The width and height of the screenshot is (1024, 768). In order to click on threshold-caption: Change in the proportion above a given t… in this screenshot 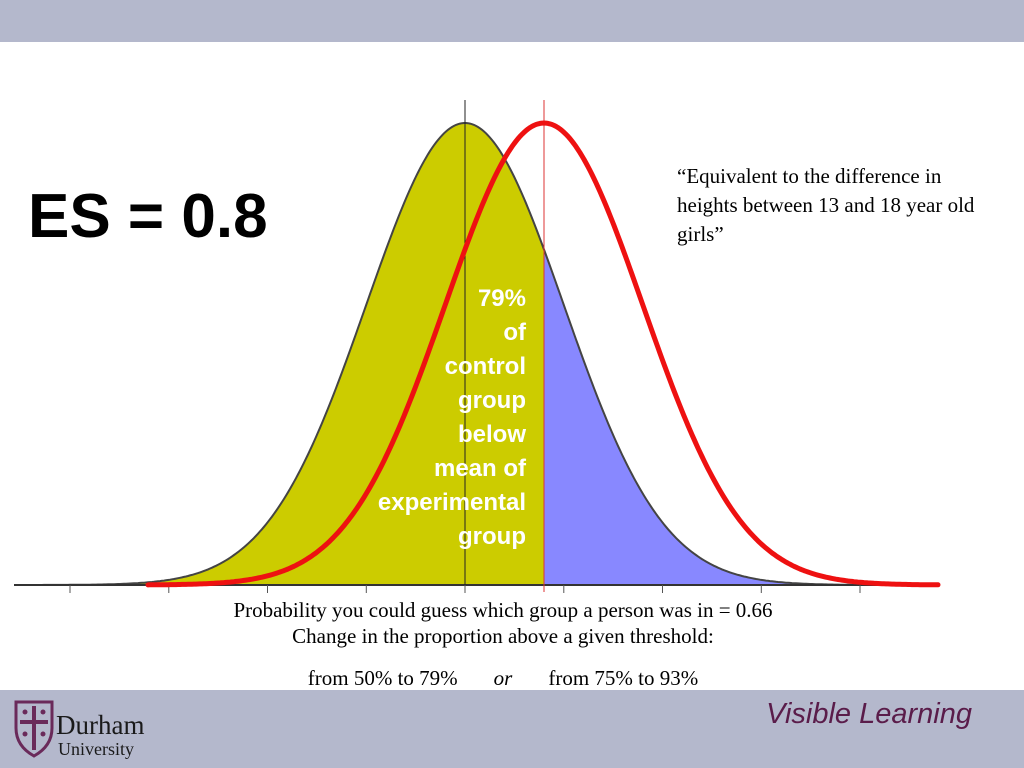, I will do `click(503, 636)`.